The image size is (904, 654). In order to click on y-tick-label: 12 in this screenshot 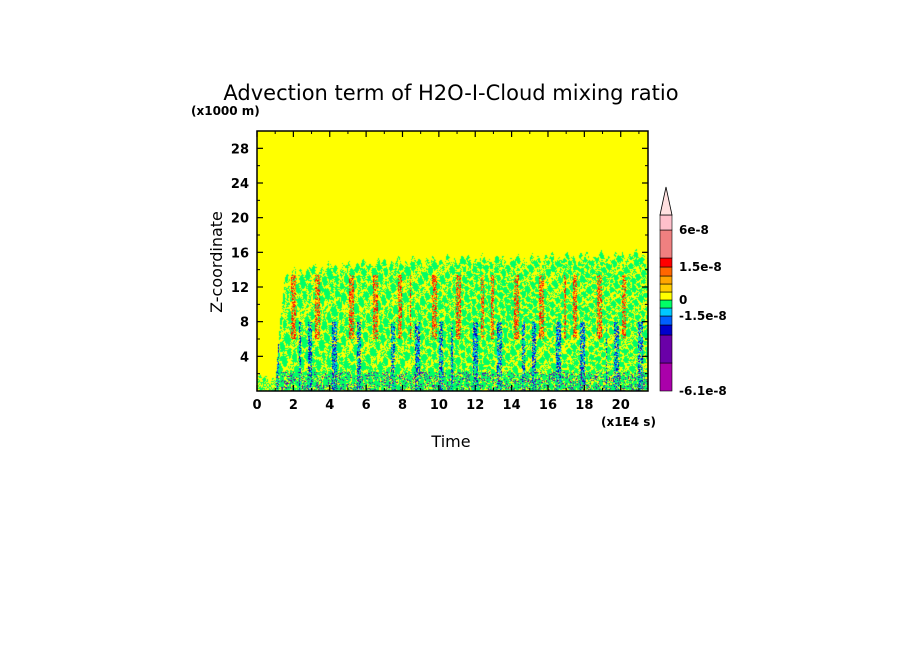, I will do `click(240, 288)`.